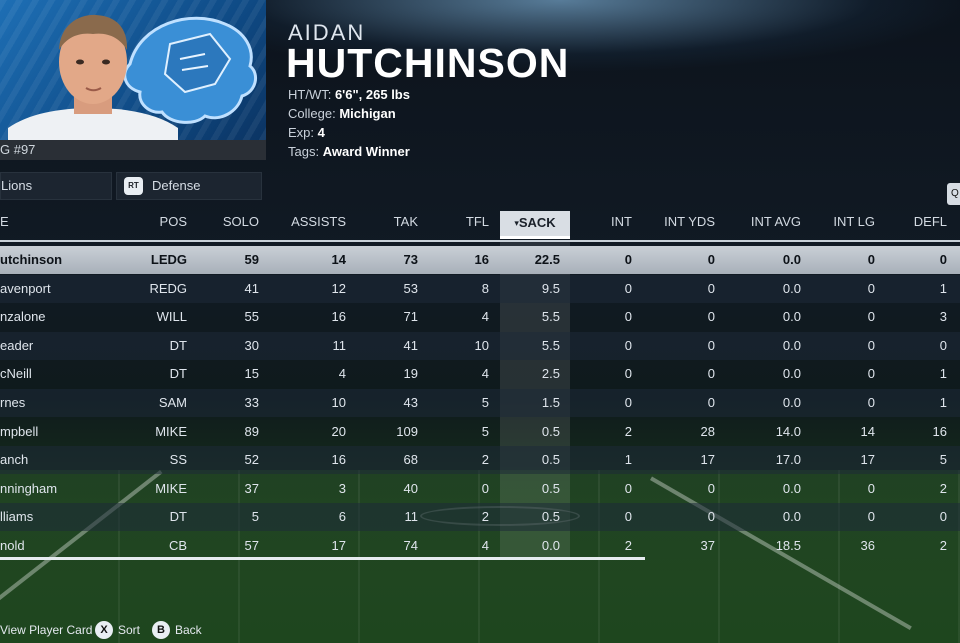 Image resolution: width=960 pixels, height=643 pixels. Describe the element at coordinates (17, 517) in the screenshot. I see `cell-name: lliams` at that location.